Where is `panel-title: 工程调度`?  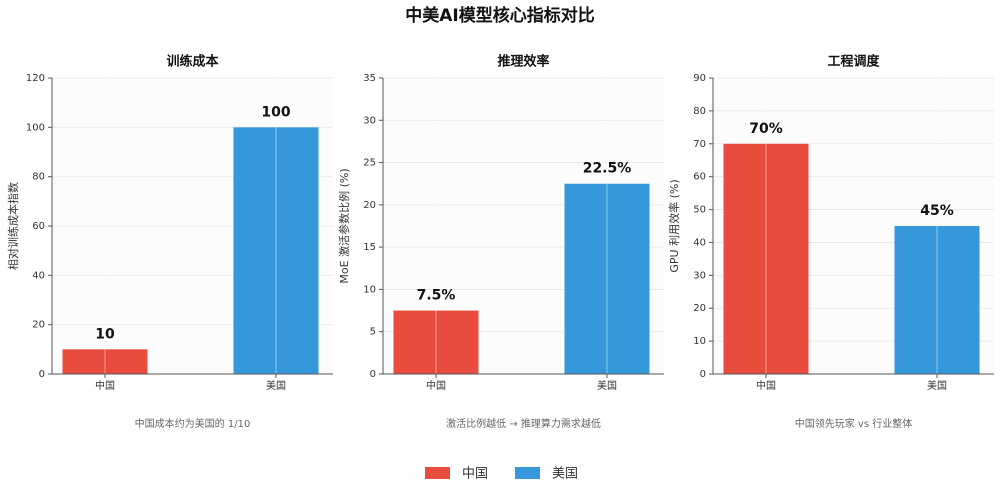
panel-title: 工程调度 is located at coordinates (853, 62).